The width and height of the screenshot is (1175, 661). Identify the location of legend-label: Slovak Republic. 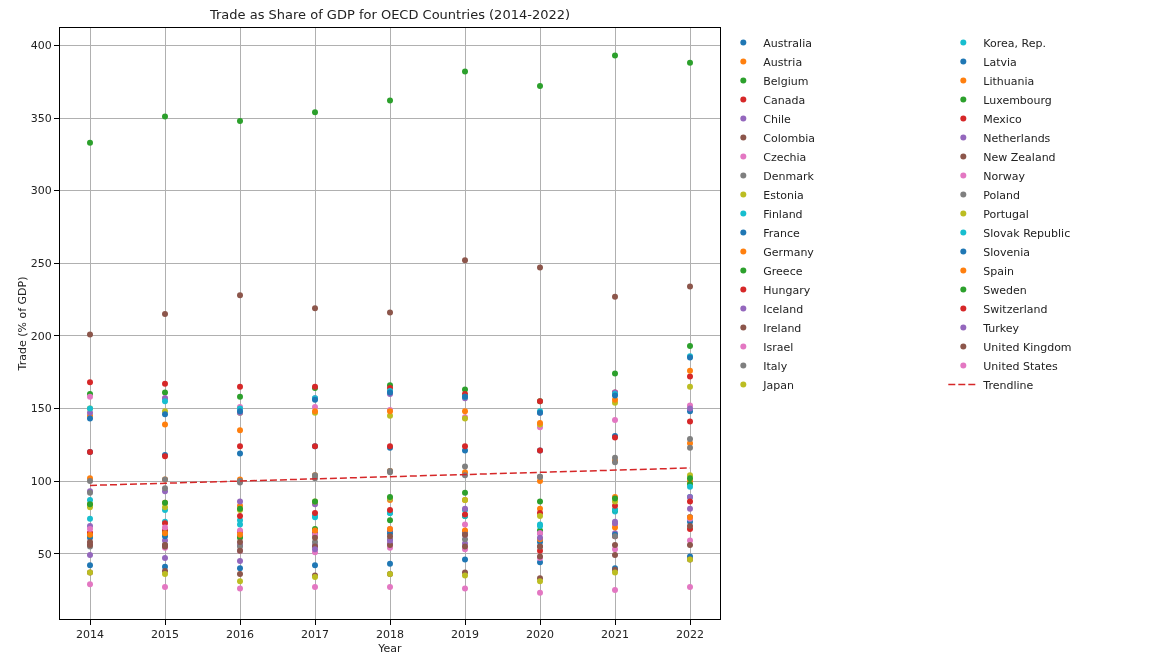
(1027, 233).